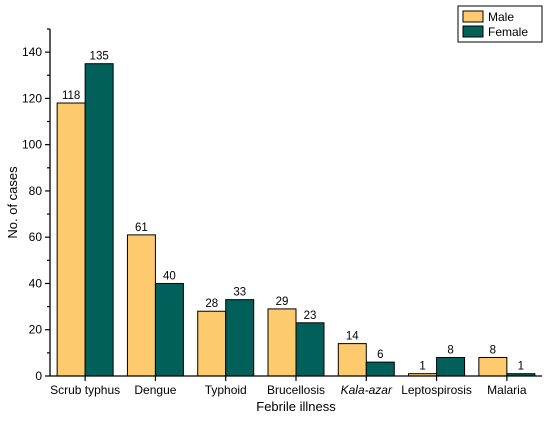 This screenshot has width=550, height=423. I want to click on legend-swatch-male, so click(473, 16).